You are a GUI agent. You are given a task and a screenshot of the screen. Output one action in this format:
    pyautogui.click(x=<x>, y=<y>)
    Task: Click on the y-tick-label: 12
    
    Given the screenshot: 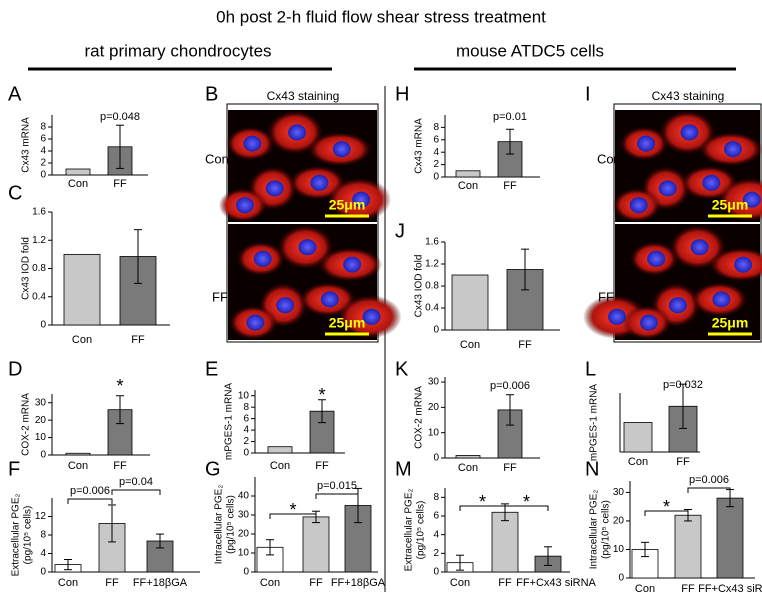 What is the action you would take?
    pyautogui.click(x=41, y=516)
    